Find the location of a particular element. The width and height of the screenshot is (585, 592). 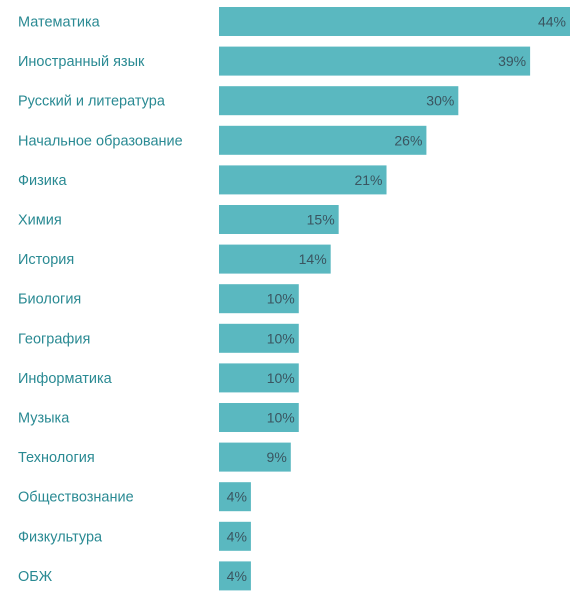

category-label: ОБЖ is located at coordinates (35, 577).